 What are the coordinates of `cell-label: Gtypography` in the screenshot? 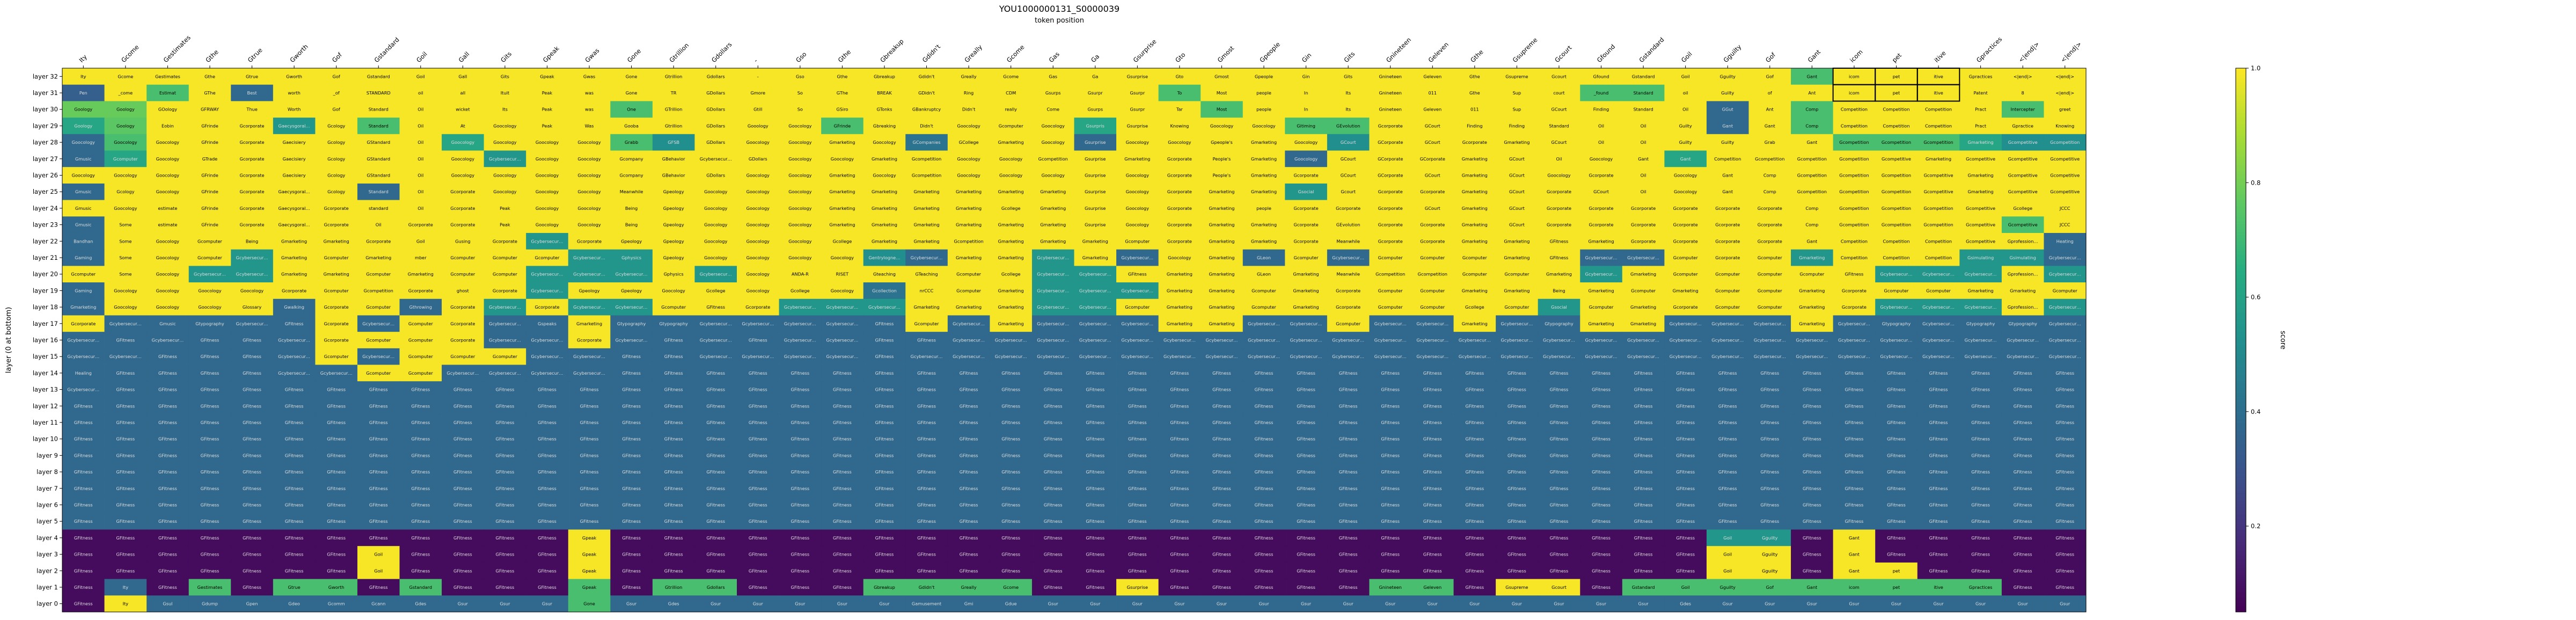 It's located at (631, 323).